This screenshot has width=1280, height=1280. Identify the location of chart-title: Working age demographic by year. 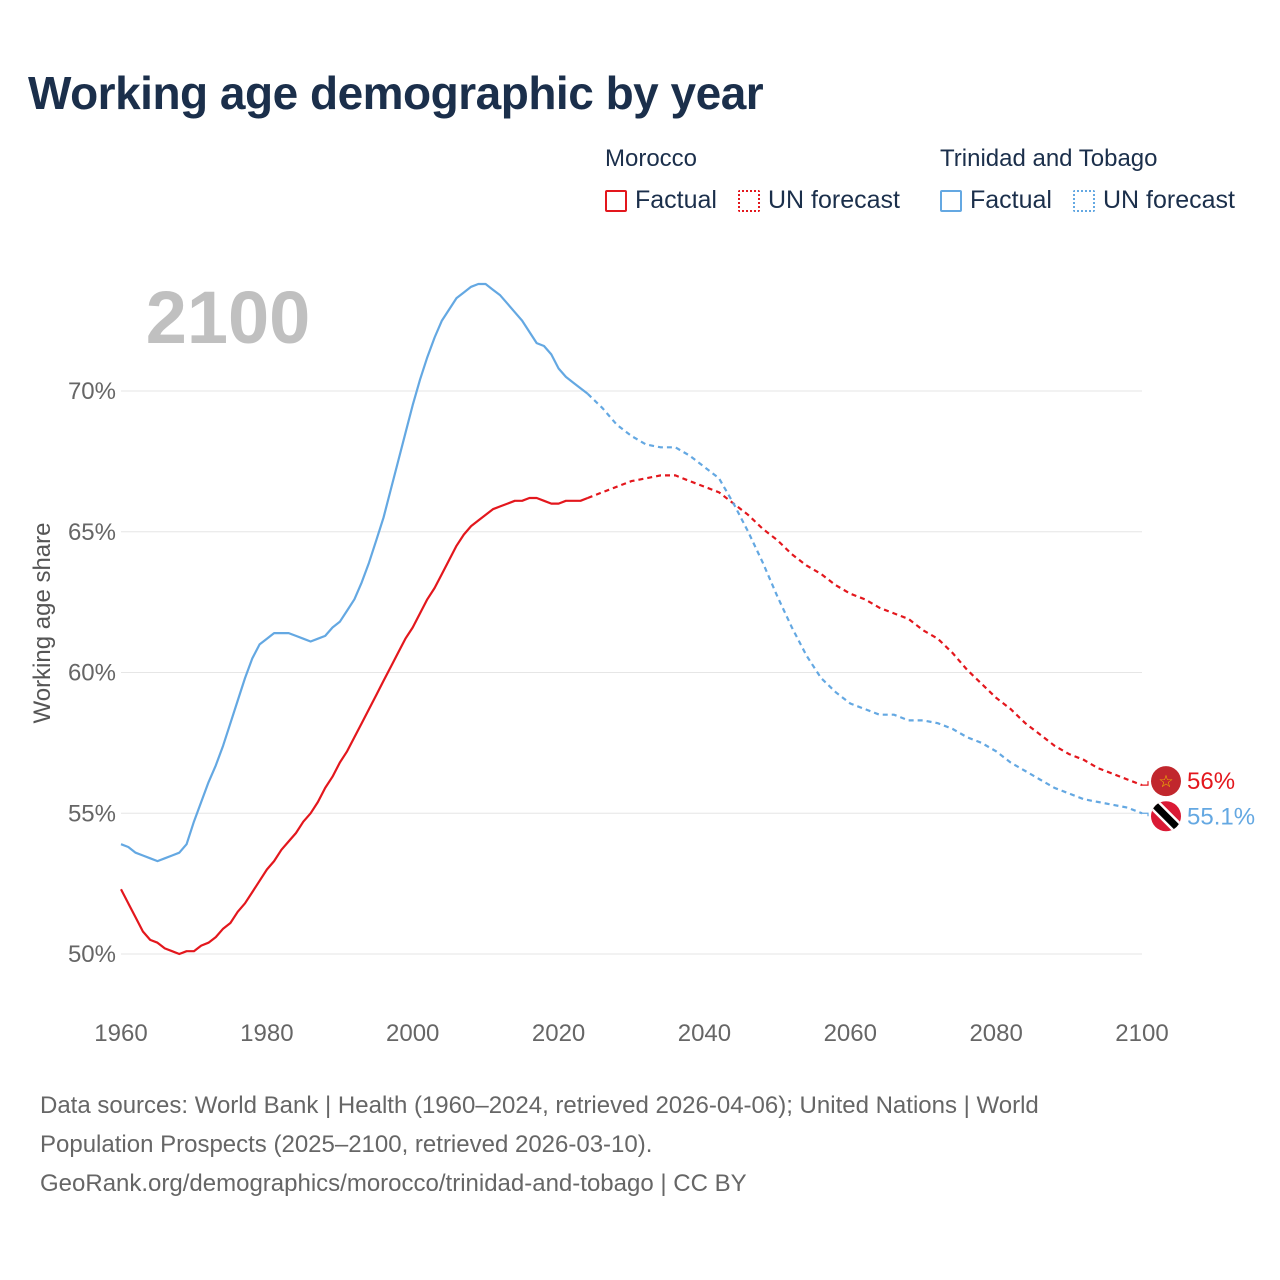
(396, 93).